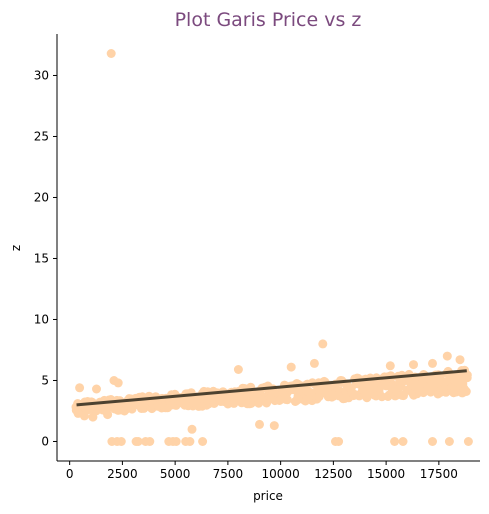 Image resolution: width=489 pixels, height=514 pixels. I want to click on x-tick-label: 12500, so click(333, 474).